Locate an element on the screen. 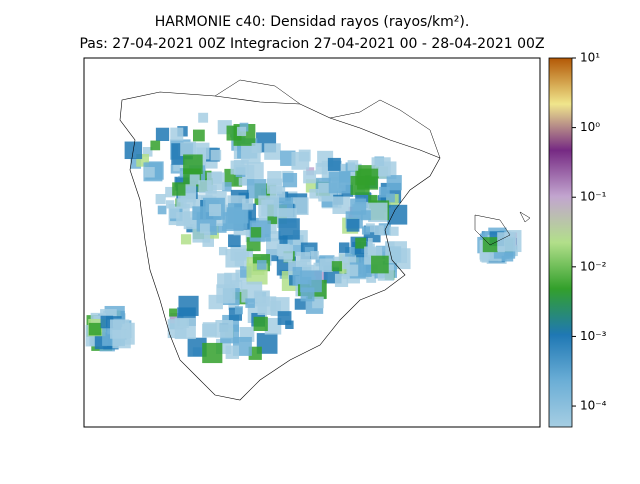 The image size is (640, 484). colorbar-tick-label: 10¹ is located at coordinates (590, 58).